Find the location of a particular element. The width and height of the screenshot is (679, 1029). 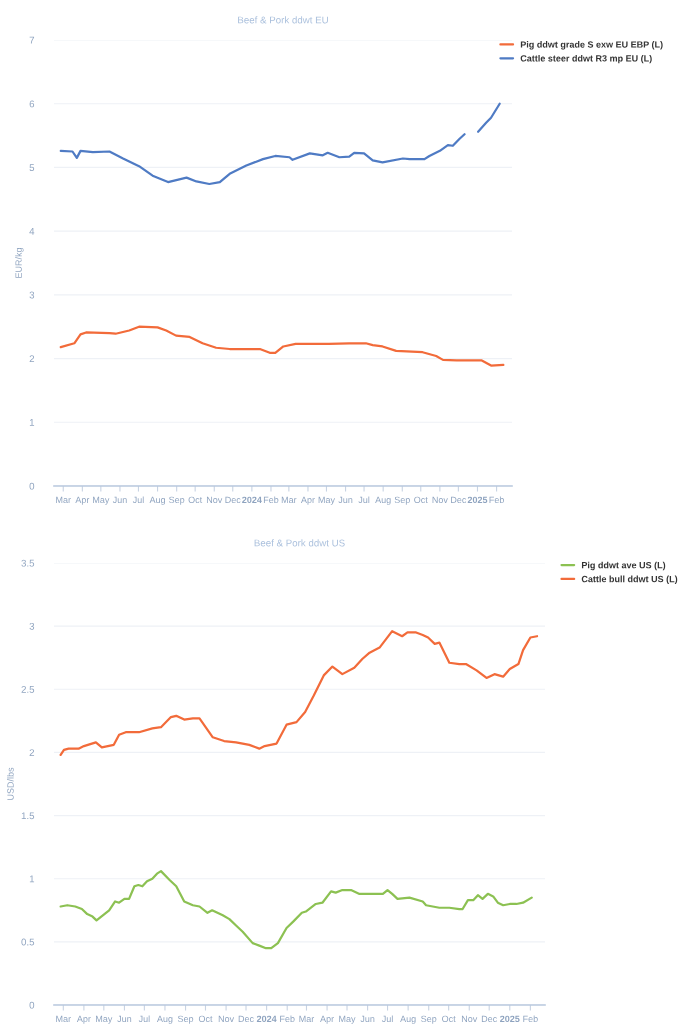

y-tick-label: 6 is located at coordinates (32, 104).